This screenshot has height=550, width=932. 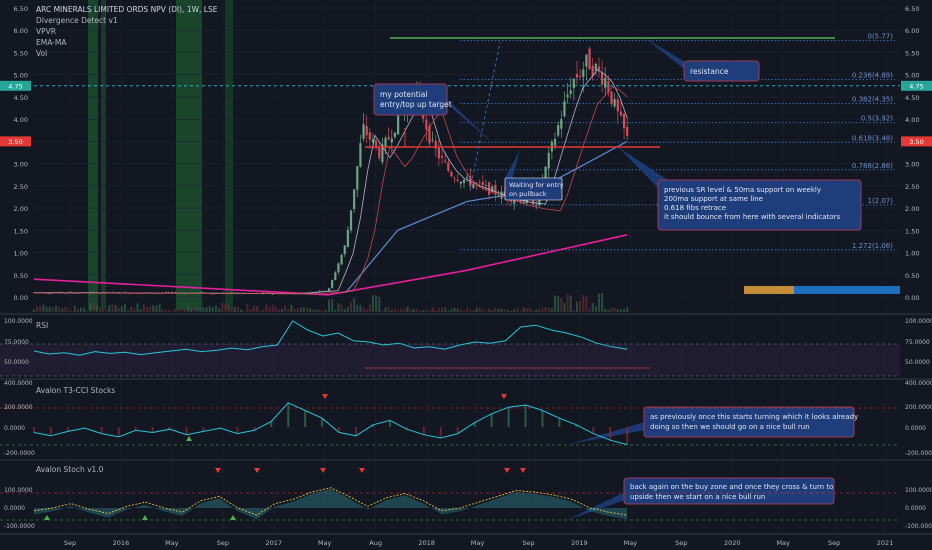 What do you see at coordinates (450, 416) in the screenshot?
I see `cci-pane: Avalon T3-CCI Stocks` at bounding box center [450, 416].